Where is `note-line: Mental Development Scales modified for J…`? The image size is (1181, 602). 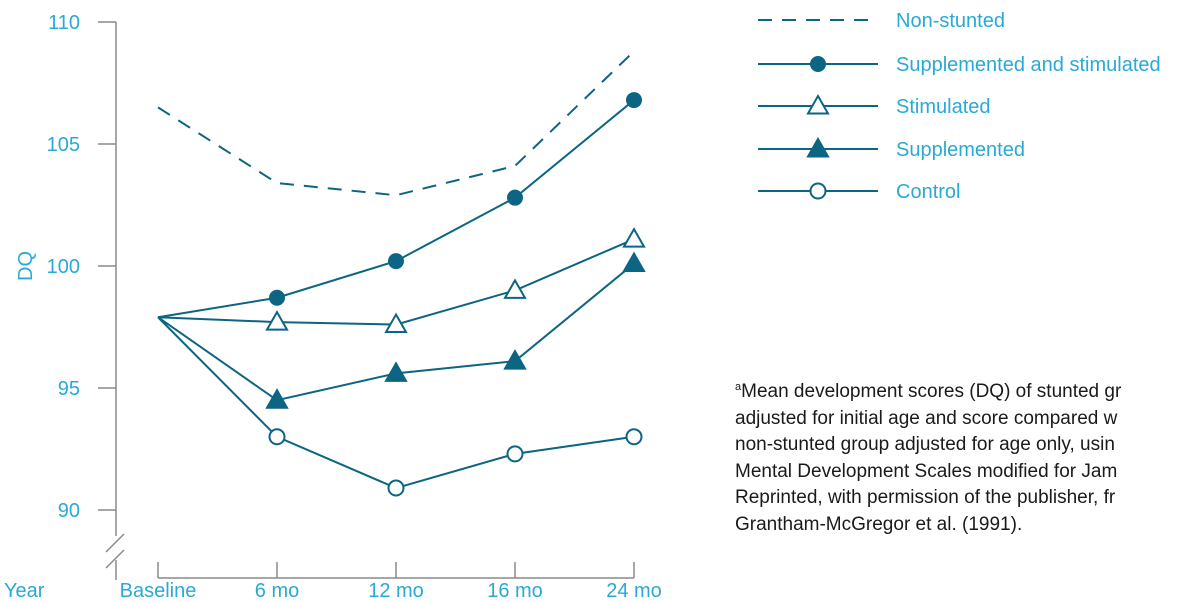 note-line: Mental Development Scales modified for J… is located at coordinates (926, 471).